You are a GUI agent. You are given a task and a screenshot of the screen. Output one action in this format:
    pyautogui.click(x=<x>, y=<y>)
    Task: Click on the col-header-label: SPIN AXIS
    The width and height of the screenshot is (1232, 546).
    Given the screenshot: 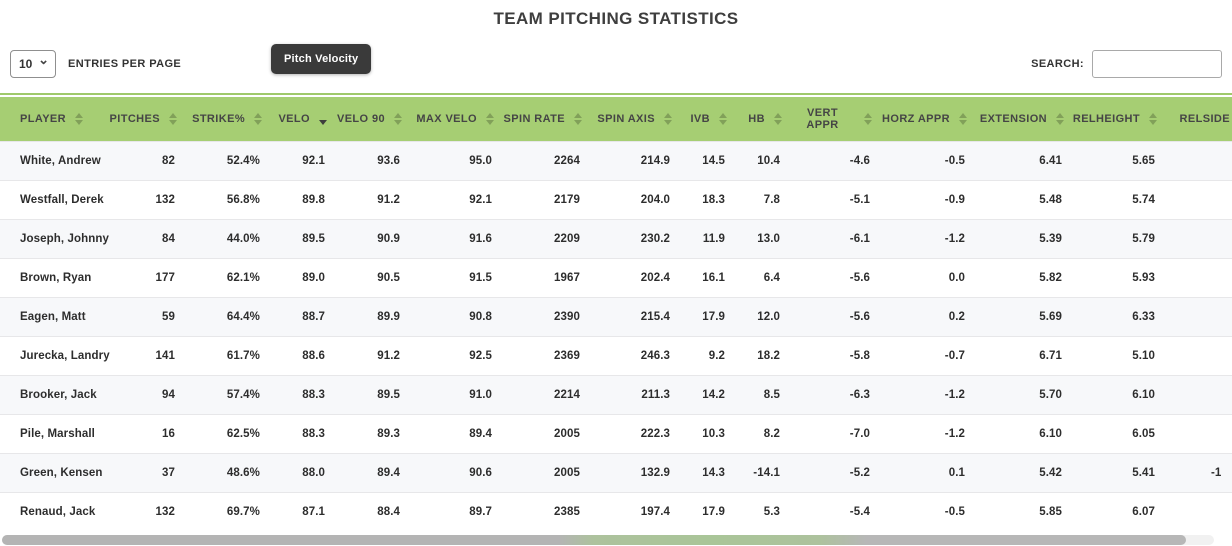 What is the action you would take?
    pyautogui.click(x=626, y=119)
    